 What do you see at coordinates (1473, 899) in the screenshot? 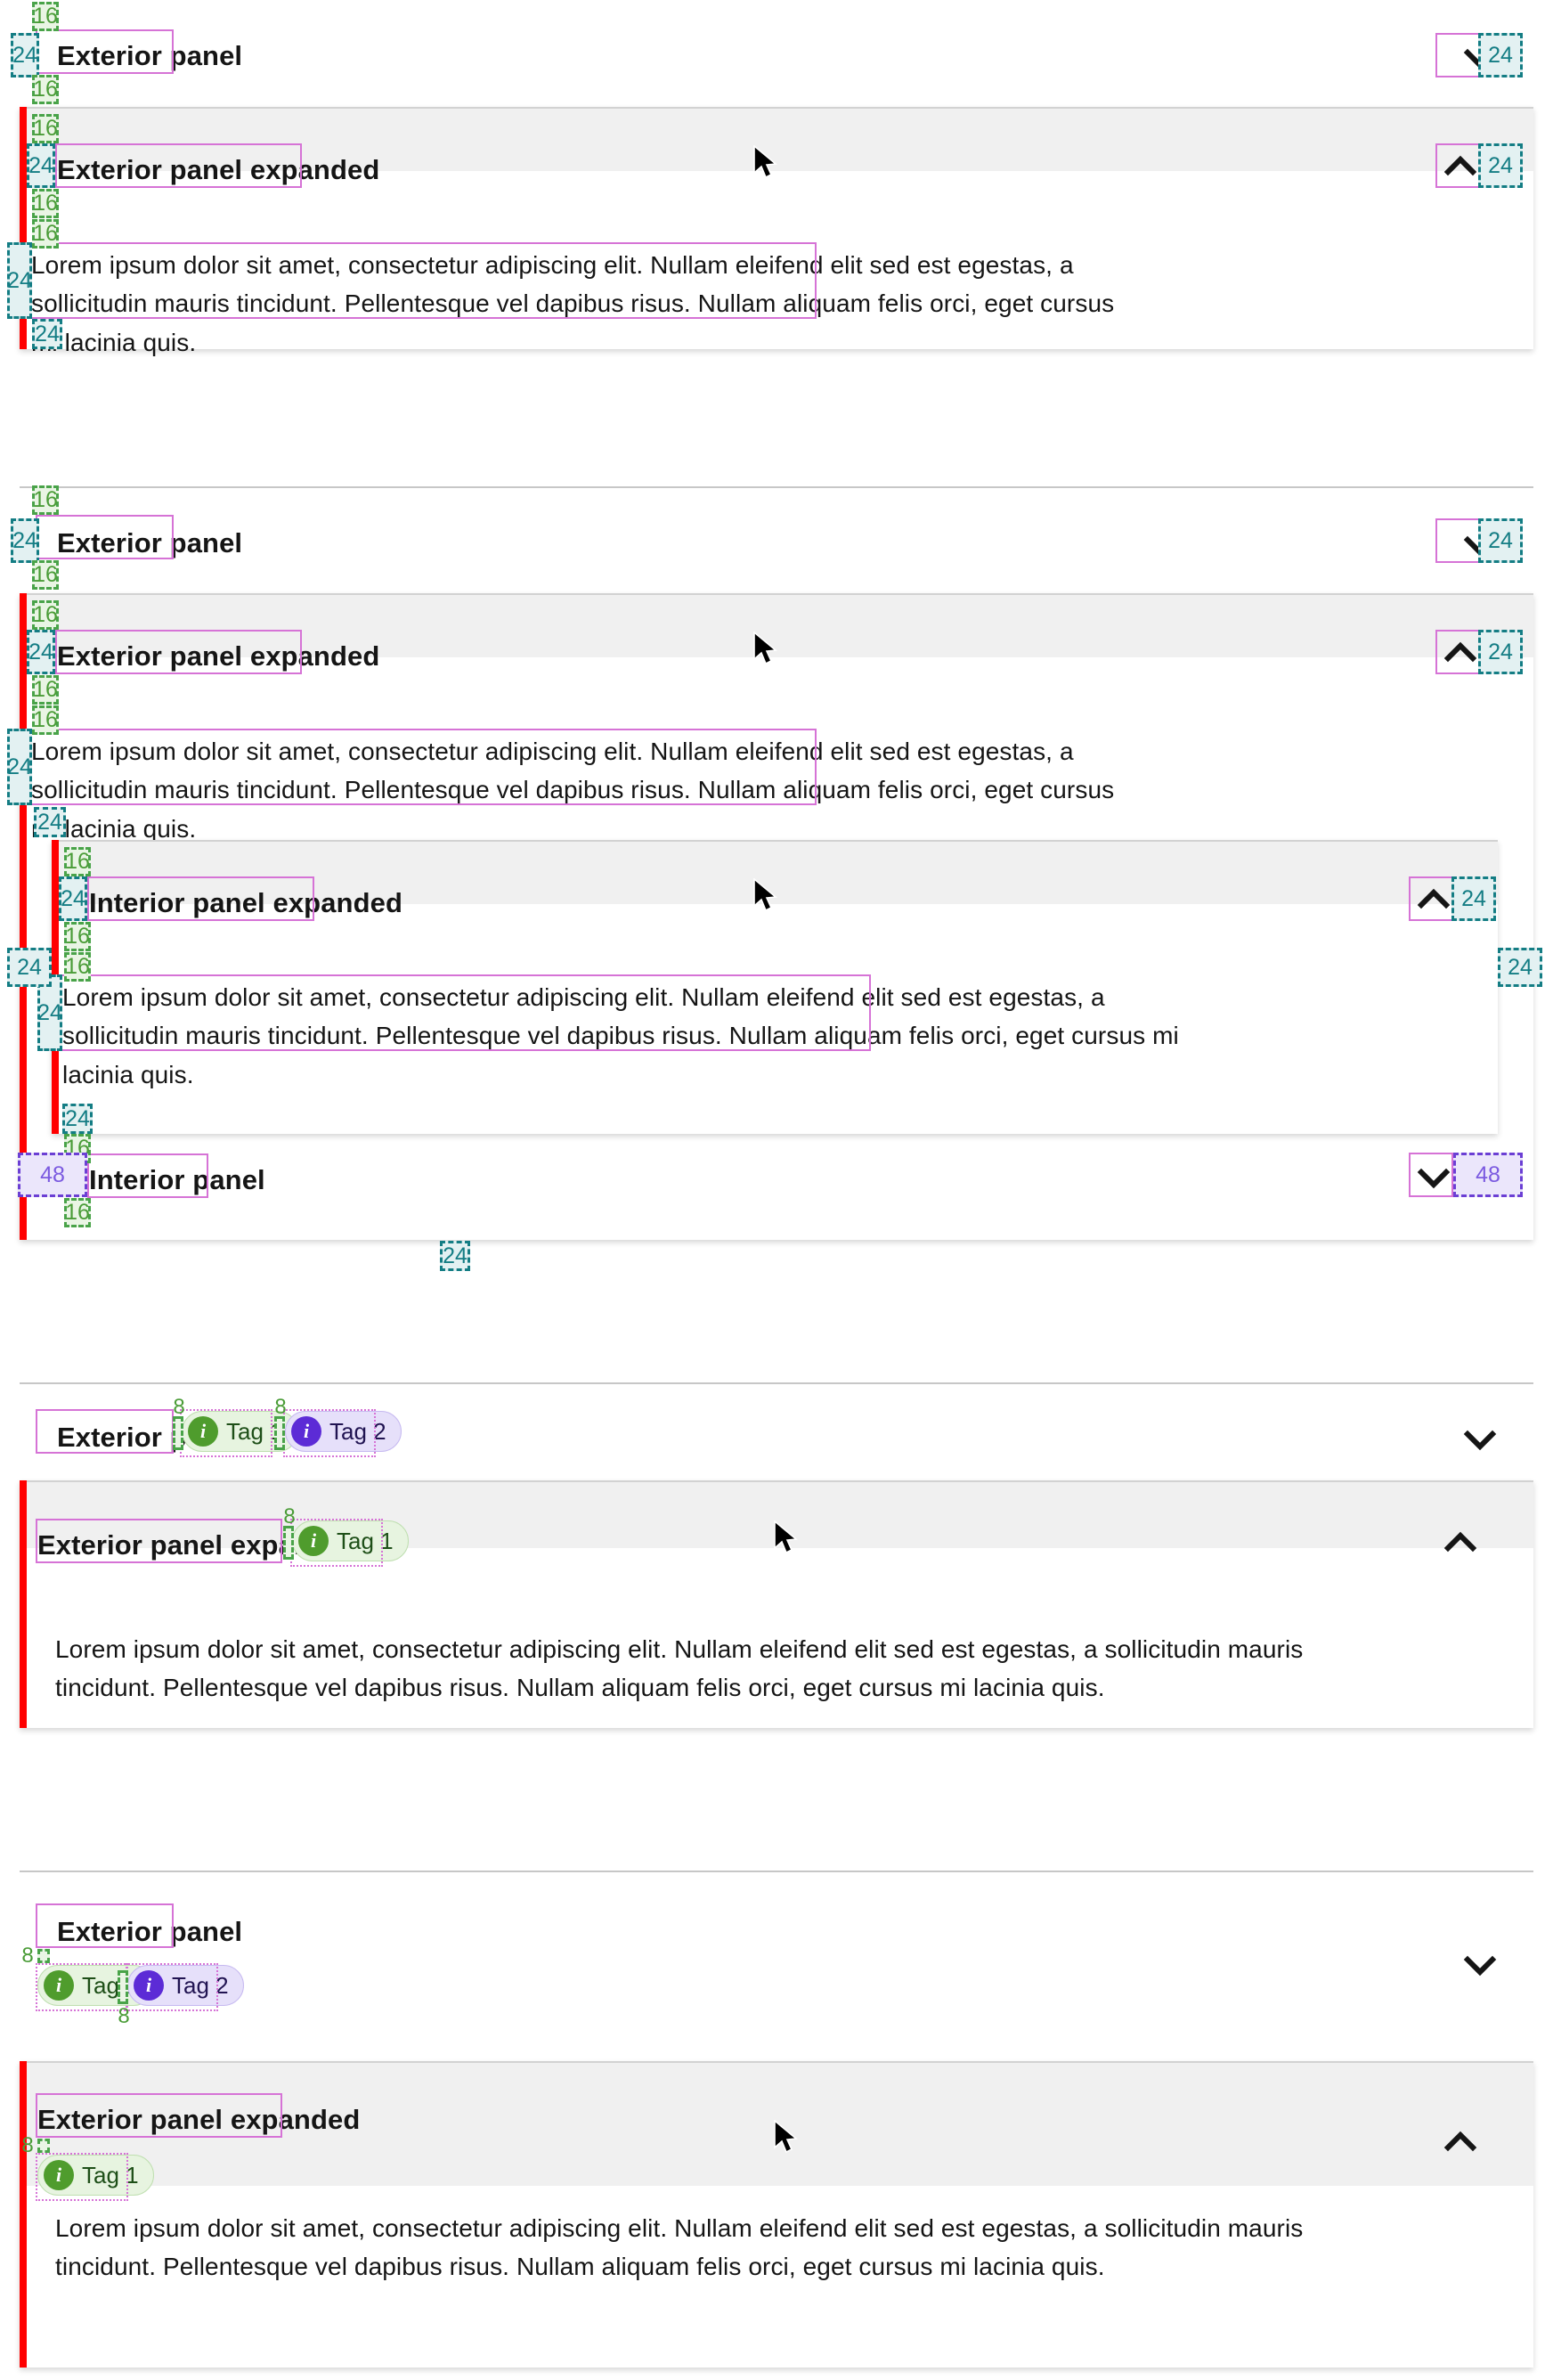
I see `spacing-interior-right-24: 24` at bounding box center [1473, 899].